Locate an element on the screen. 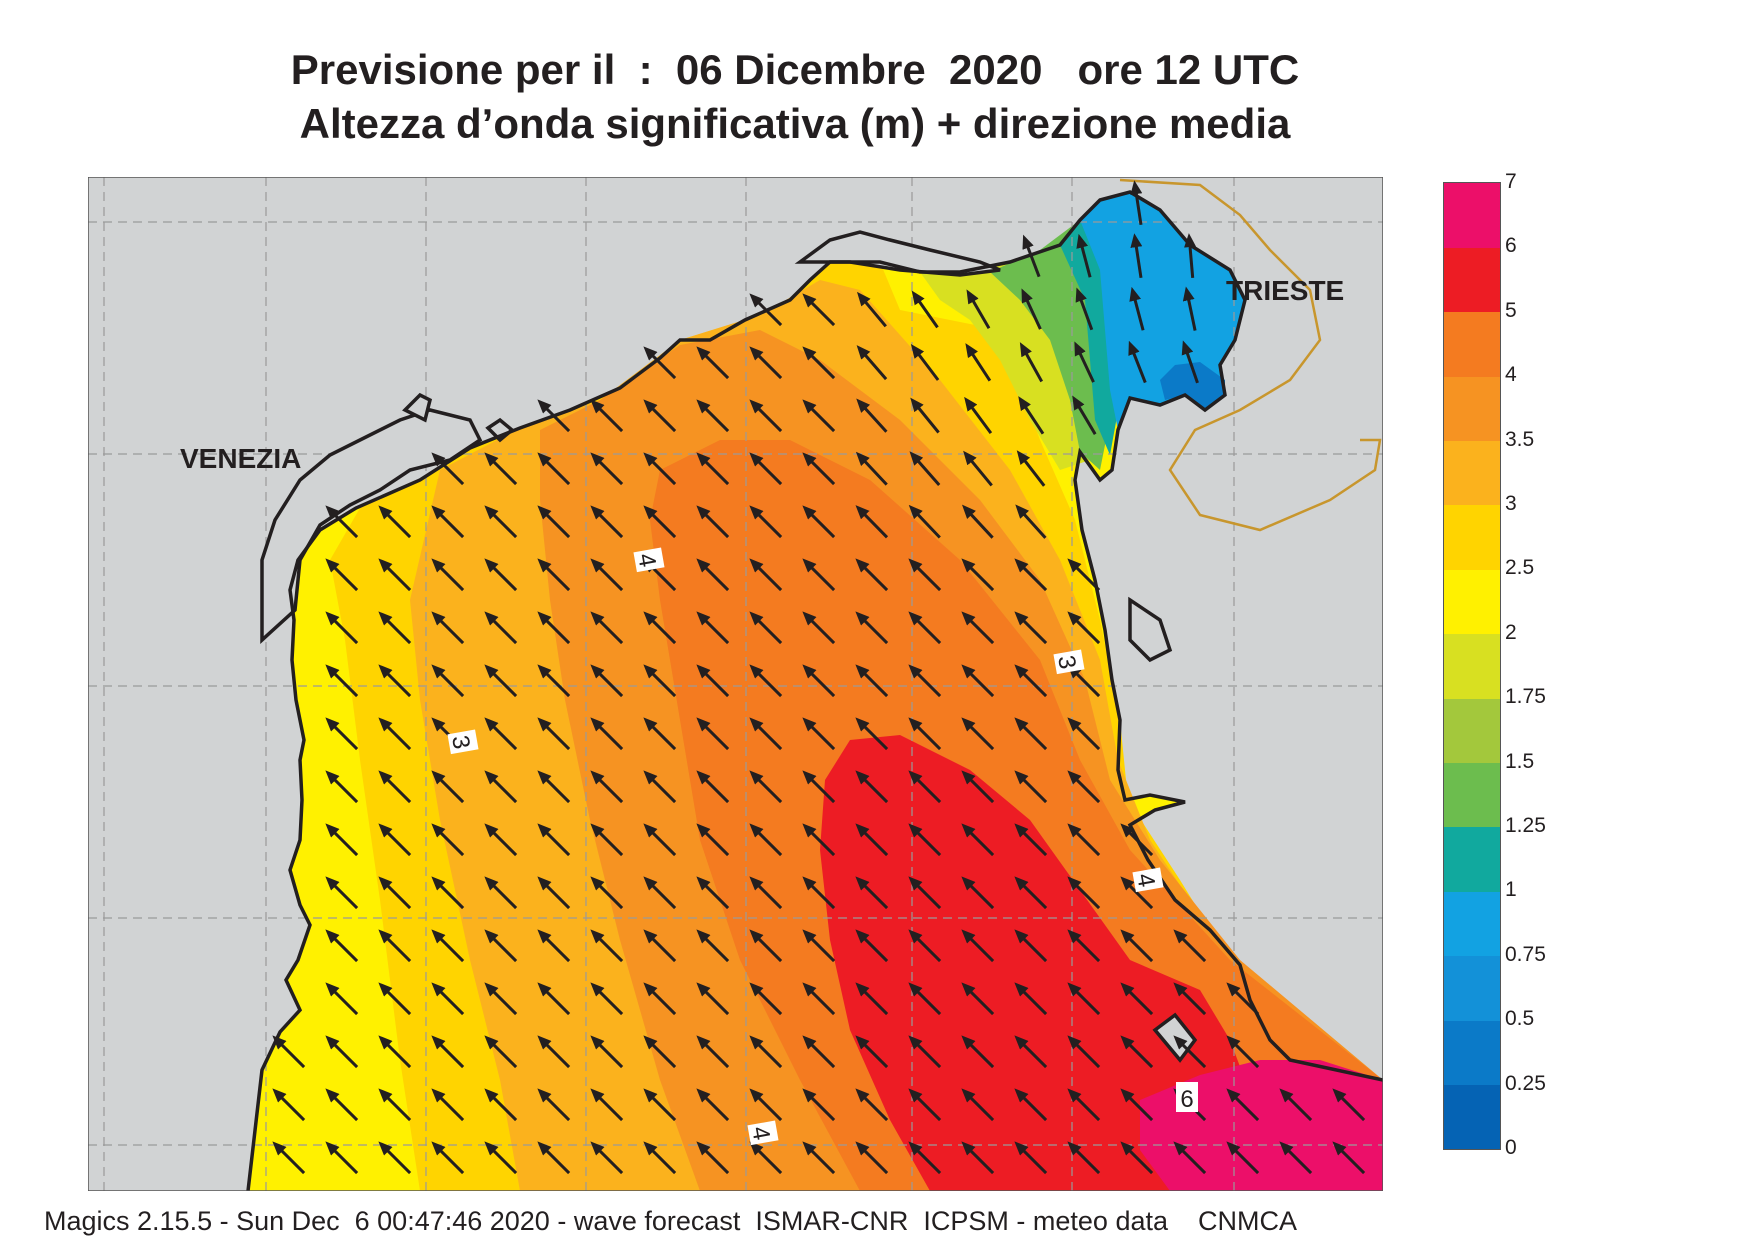  legend-tick-label: 1.25 is located at coordinates (1525, 825).